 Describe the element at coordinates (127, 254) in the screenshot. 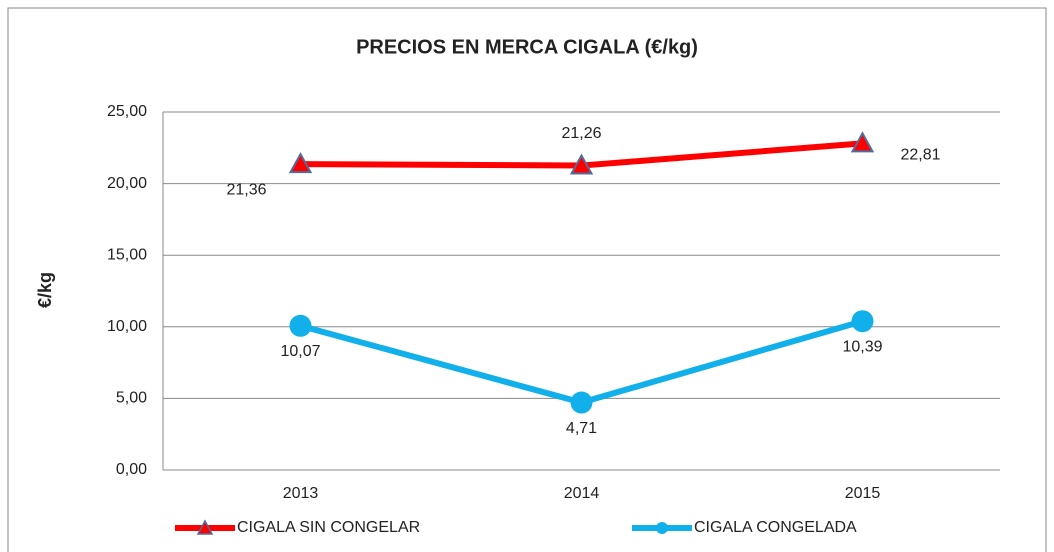

I see `y-tick-label: 15,00` at that location.